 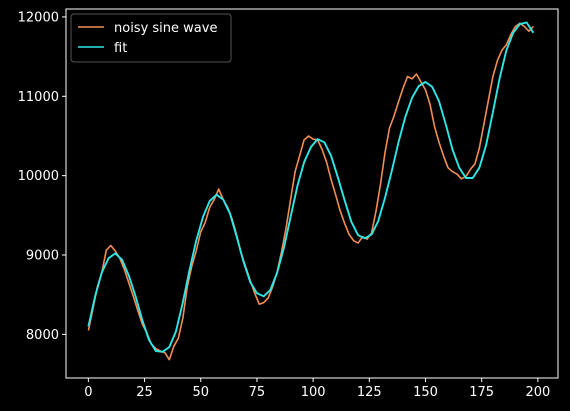 I want to click on y-tick-label: 9000, so click(x=42, y=256).